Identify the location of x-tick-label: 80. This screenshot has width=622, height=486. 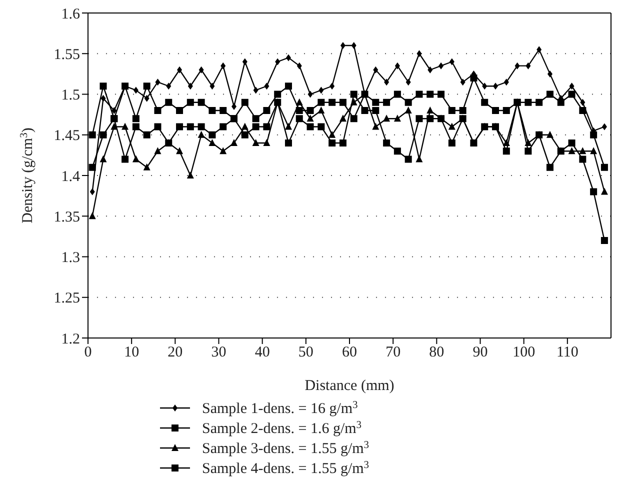
(436, 352).